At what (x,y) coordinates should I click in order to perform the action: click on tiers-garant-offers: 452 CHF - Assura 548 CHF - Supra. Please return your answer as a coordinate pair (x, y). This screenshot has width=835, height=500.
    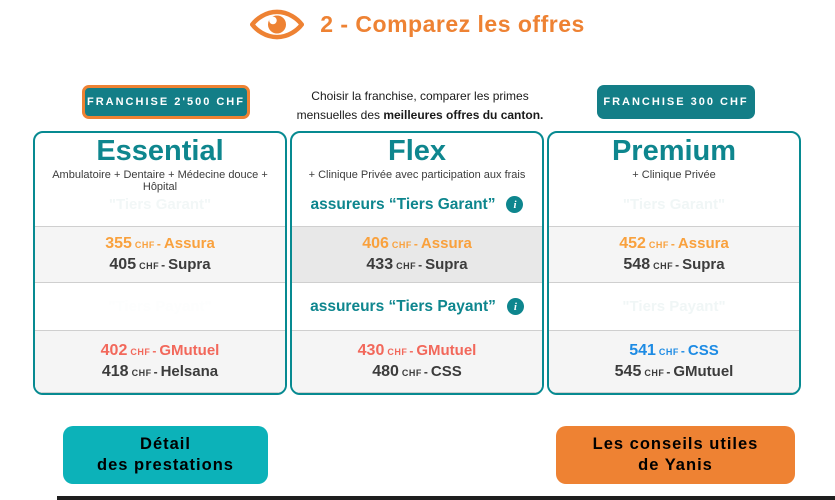
    Looking at the image, I should click on (674, 254).